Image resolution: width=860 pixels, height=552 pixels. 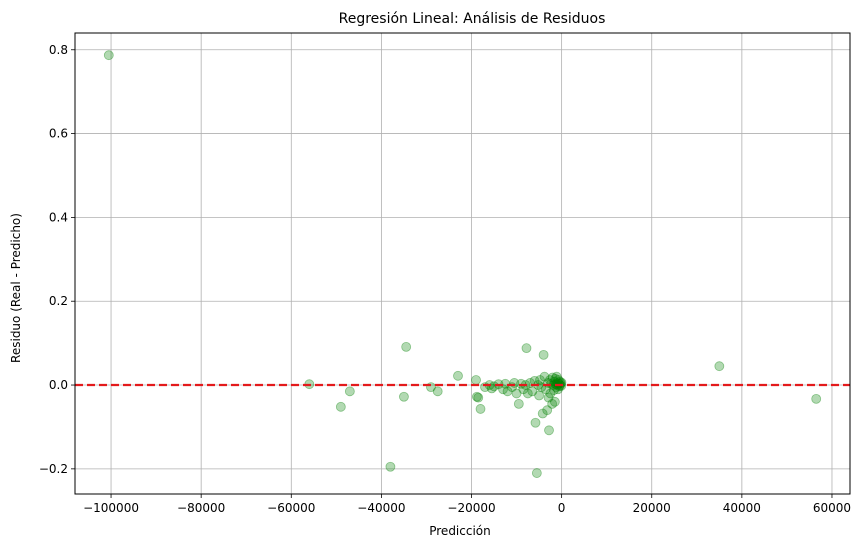 I want to click on x-tick-label: 40000, so click(x=742, y=508).